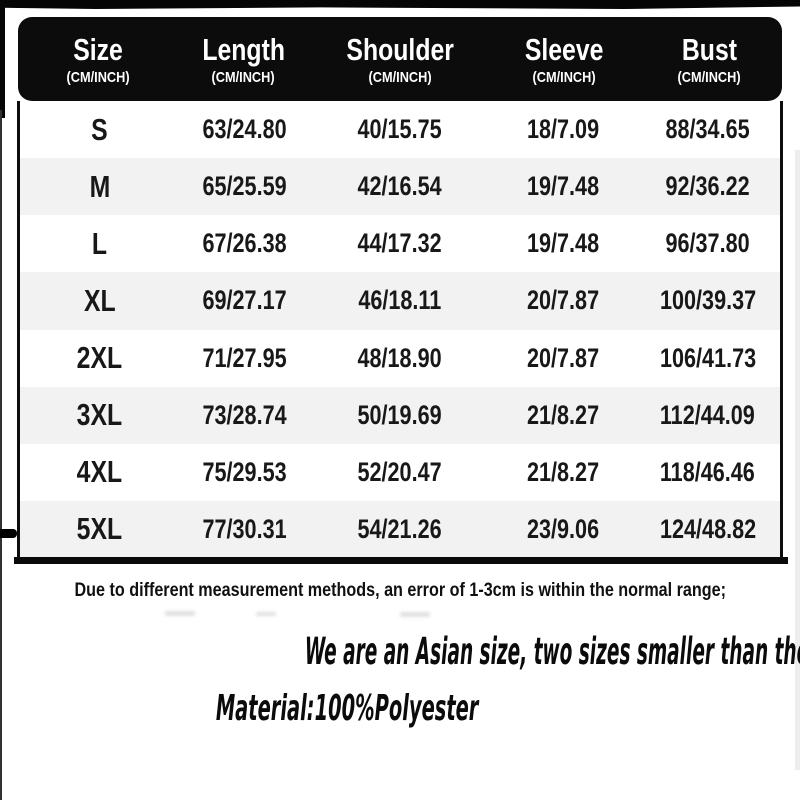 This screenshot has width=800, height=800. I want to click on left-hairline, so click(1, 455).